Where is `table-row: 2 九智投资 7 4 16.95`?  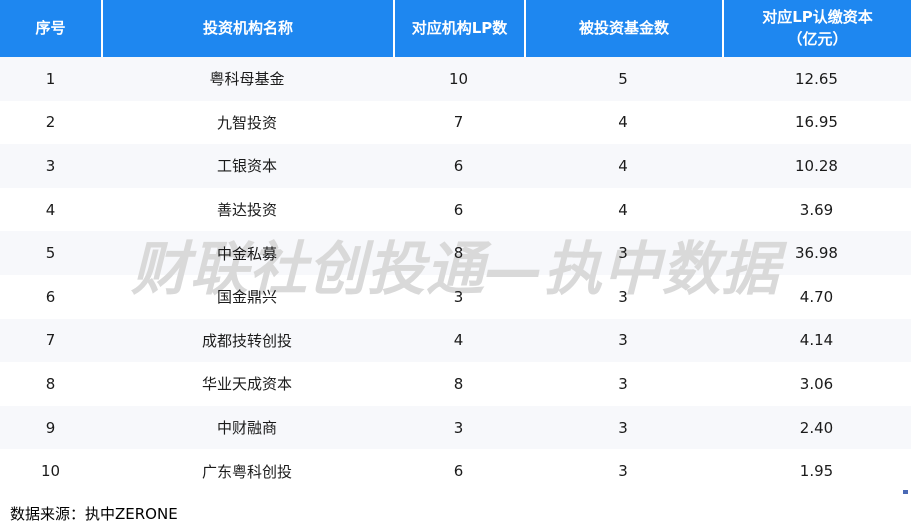
table-row: 2 九智投资 7 4 16.95 is located at coordinates (455, 122).